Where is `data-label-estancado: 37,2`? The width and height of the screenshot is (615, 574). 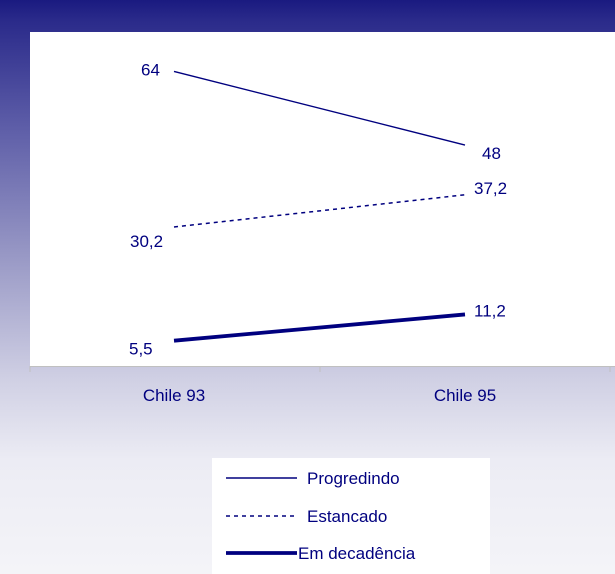 data-label-estancado: 37,2 is located at coordinates (490, 188).